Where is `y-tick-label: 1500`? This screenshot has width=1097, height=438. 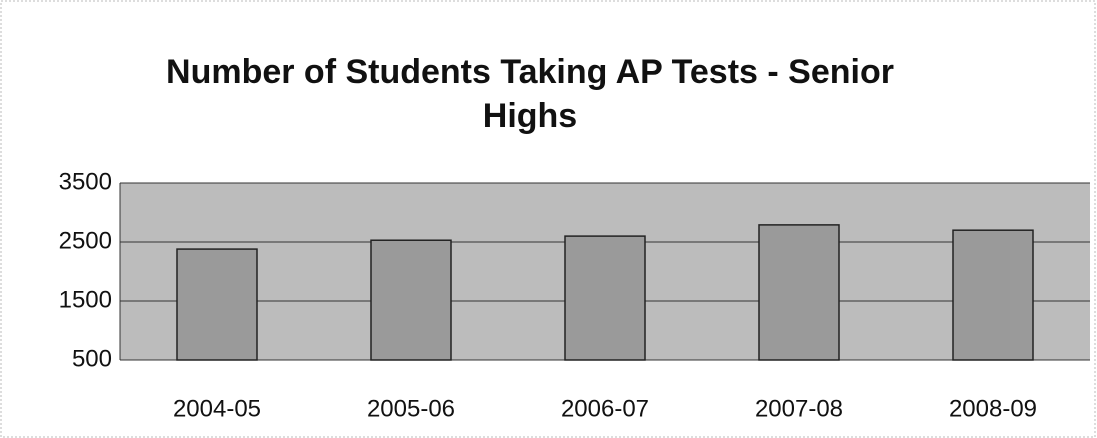
y-tick-label: 1500 is located at coordinates (85, 299).